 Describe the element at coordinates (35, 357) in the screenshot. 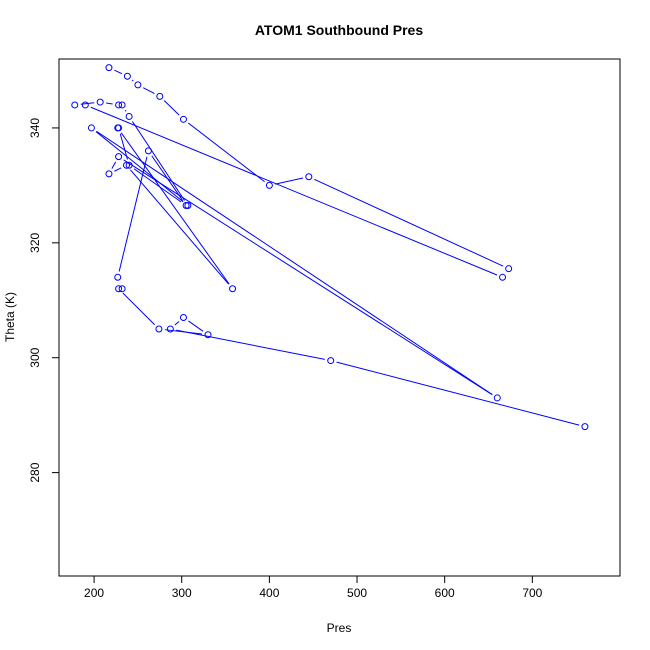

I see `y-tick-label: 300` at that location.